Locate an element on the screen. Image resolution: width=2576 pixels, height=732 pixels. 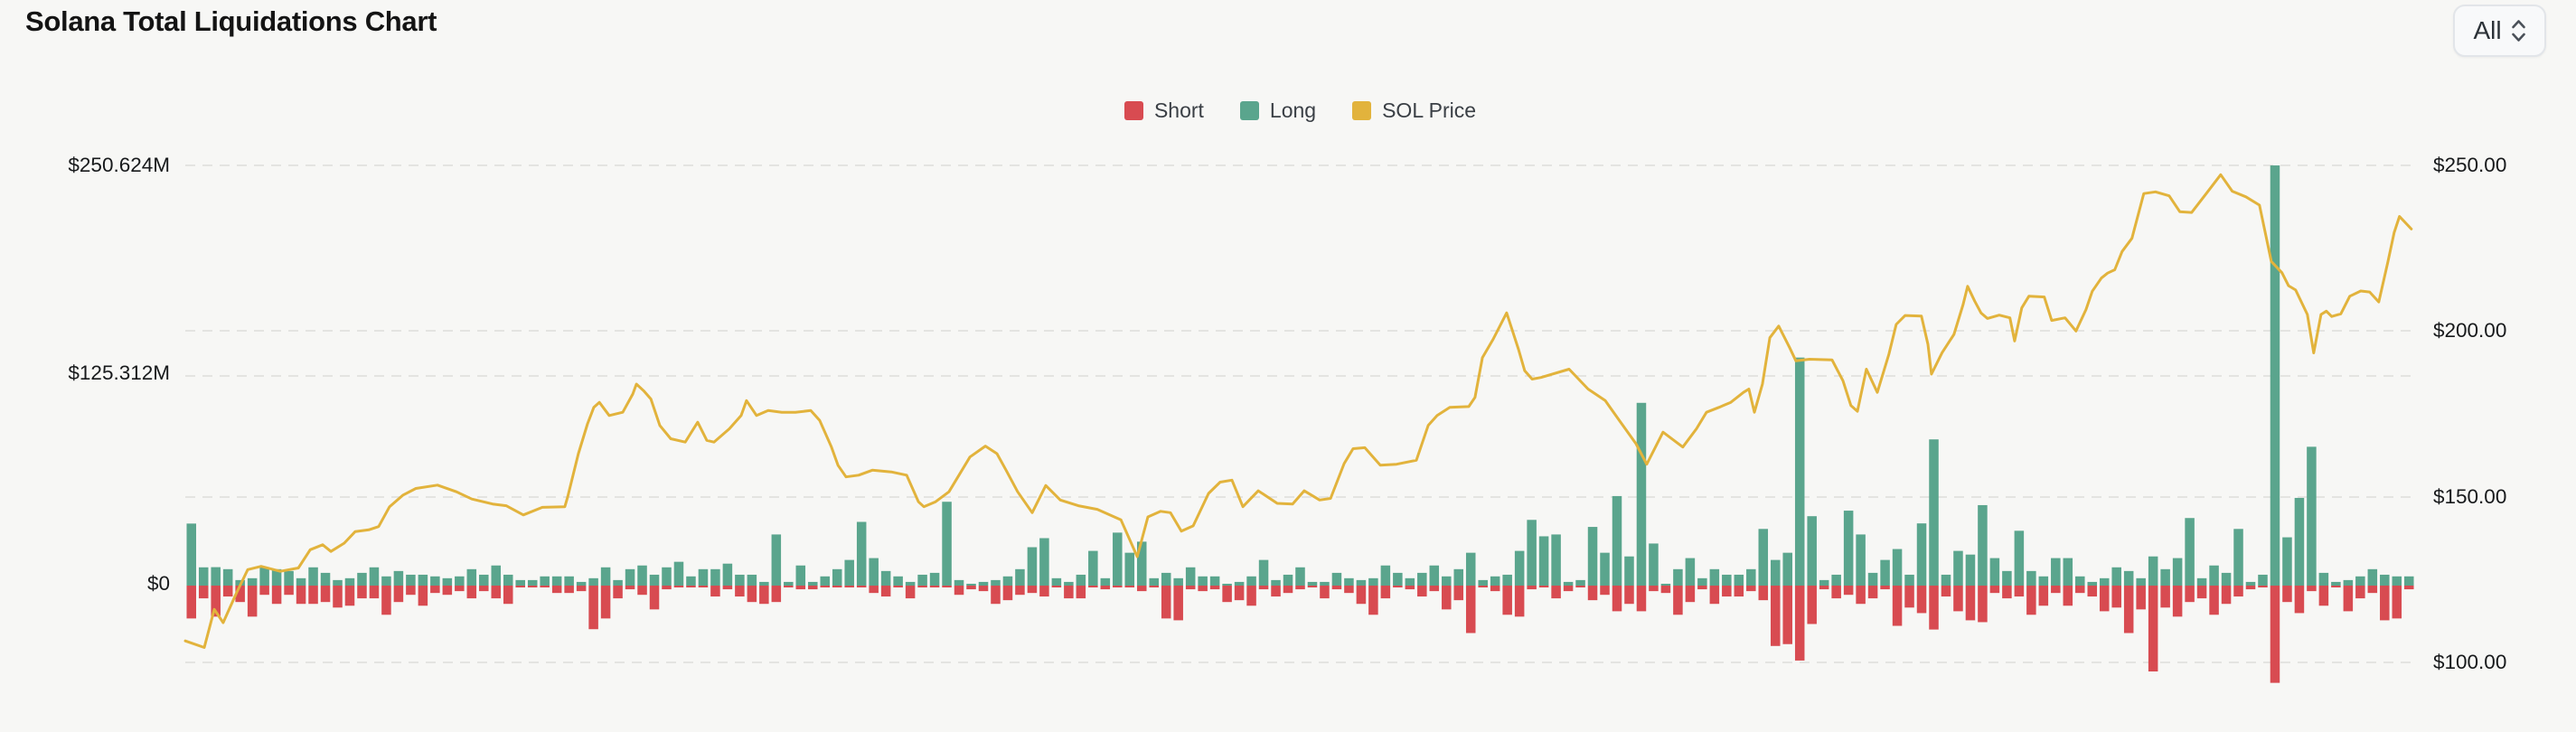
legend-item-long: Long is located at coordinates (1278, 111).